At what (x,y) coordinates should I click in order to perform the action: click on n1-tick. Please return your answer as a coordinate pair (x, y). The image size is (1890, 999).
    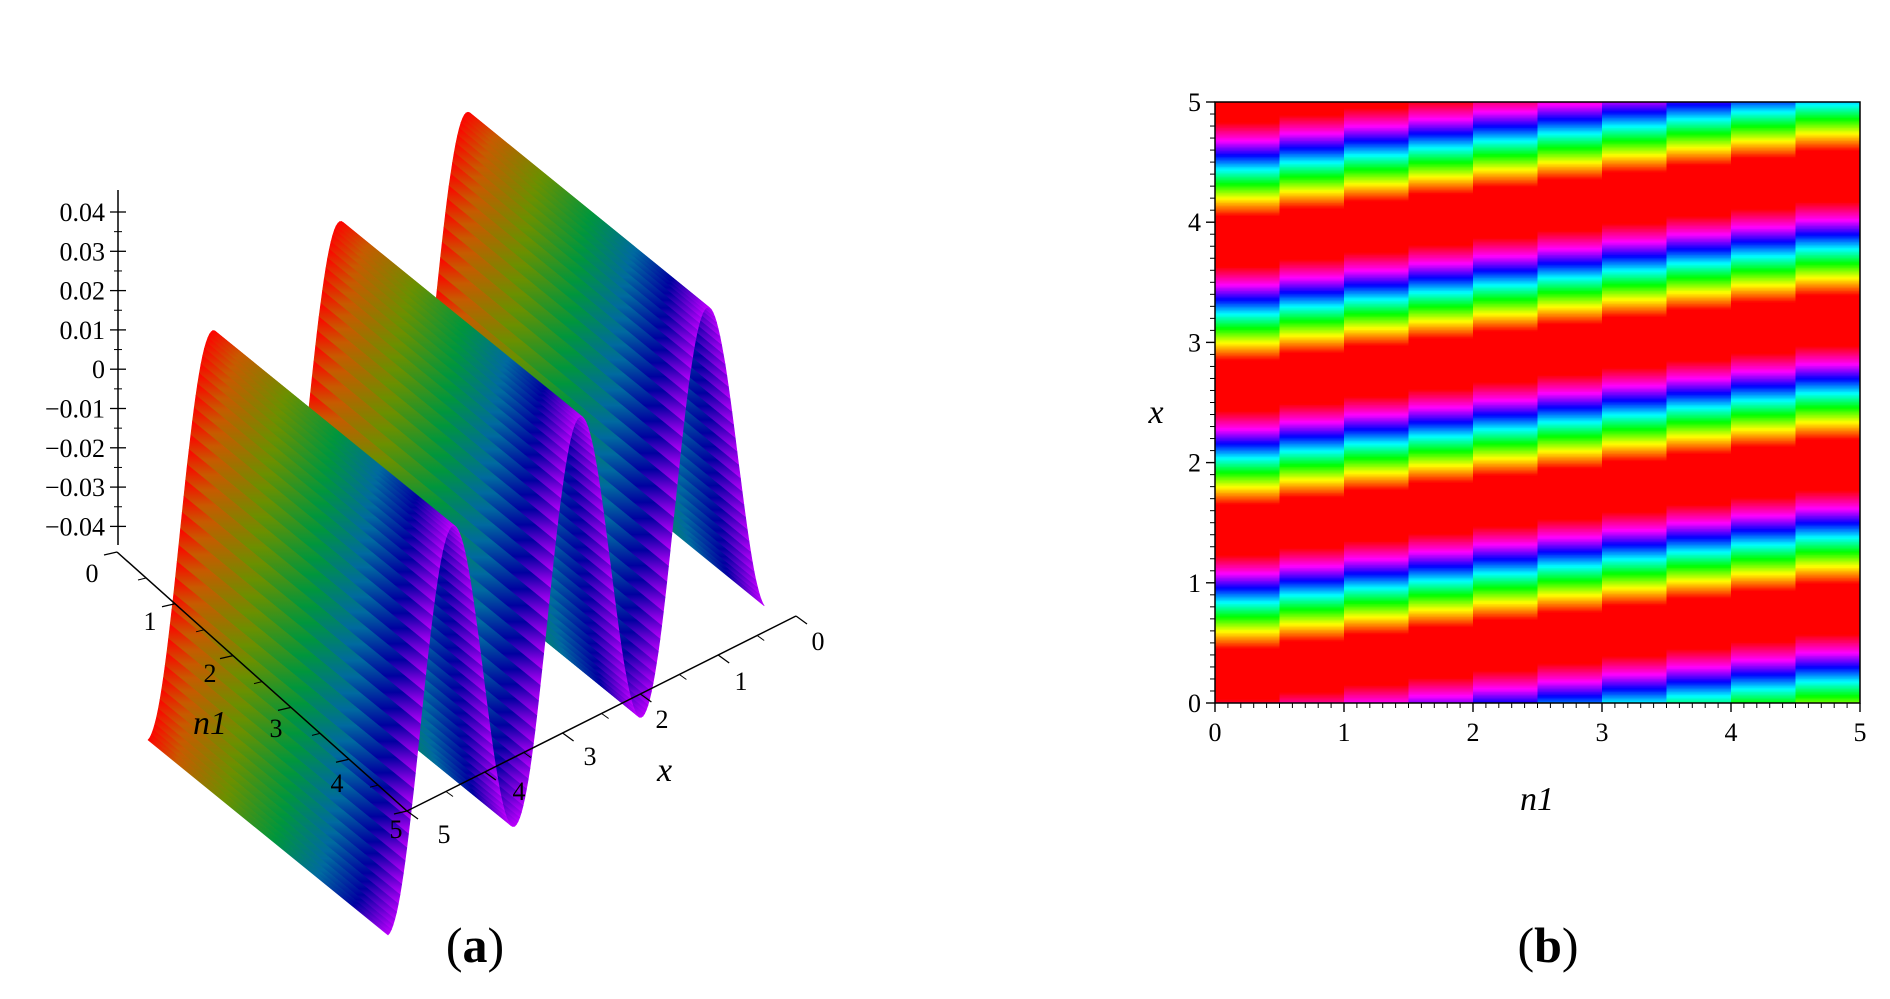
    Looking at the image, I should click on (284, 709).